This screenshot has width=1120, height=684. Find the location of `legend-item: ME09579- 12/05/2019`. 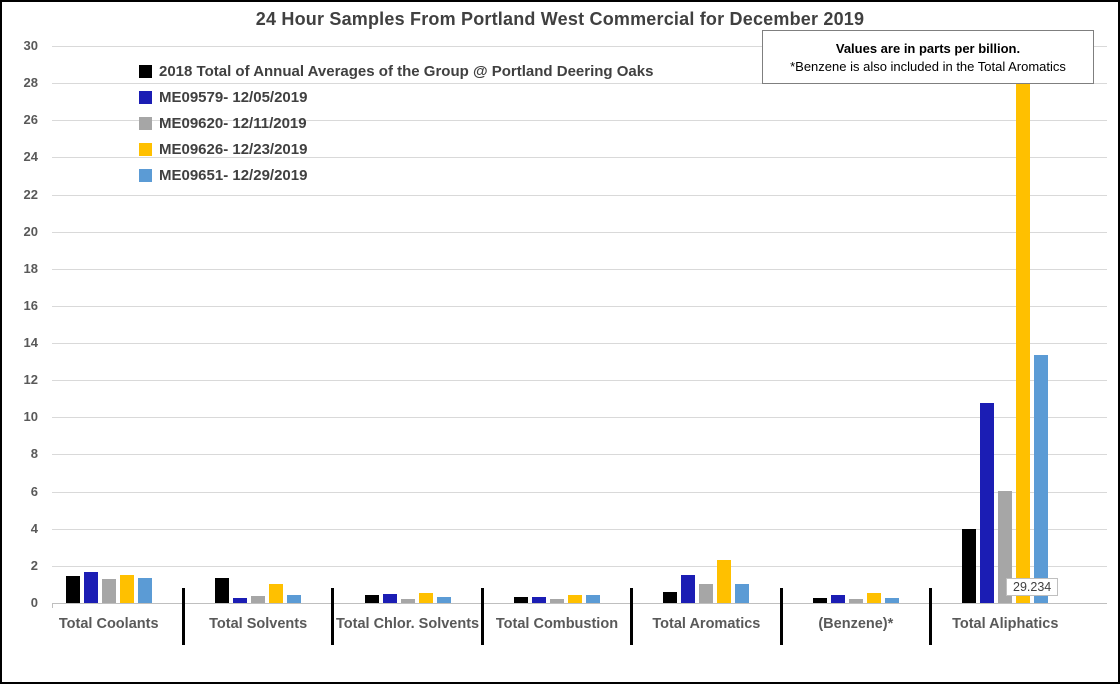

legend-item: ME09579- 12/05/2019 is located at coordinates (396, 97).